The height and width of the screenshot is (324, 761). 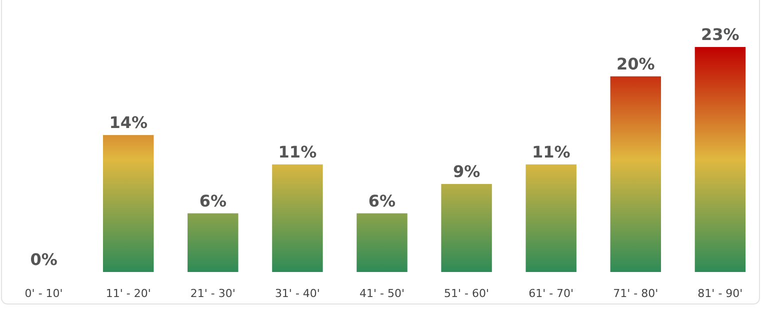 What do you see at coordinates (213, 293) in the screenshot?
I see `x-tick-label: 21' - 30'` at bounding box center [213, 293].